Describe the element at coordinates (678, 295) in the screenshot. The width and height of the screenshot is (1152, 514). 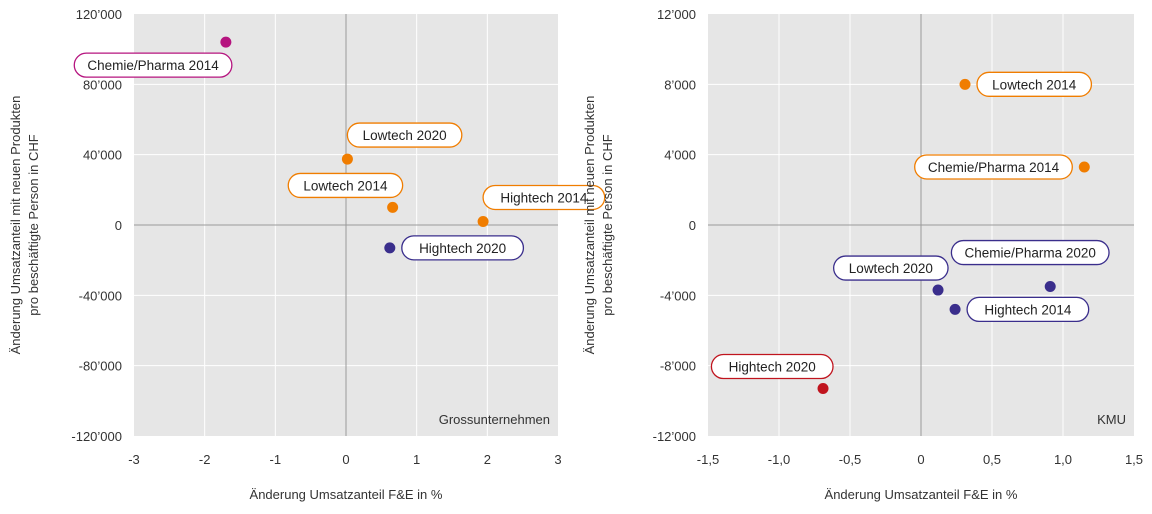
I see `y-tick-label: -4’000` at that location.